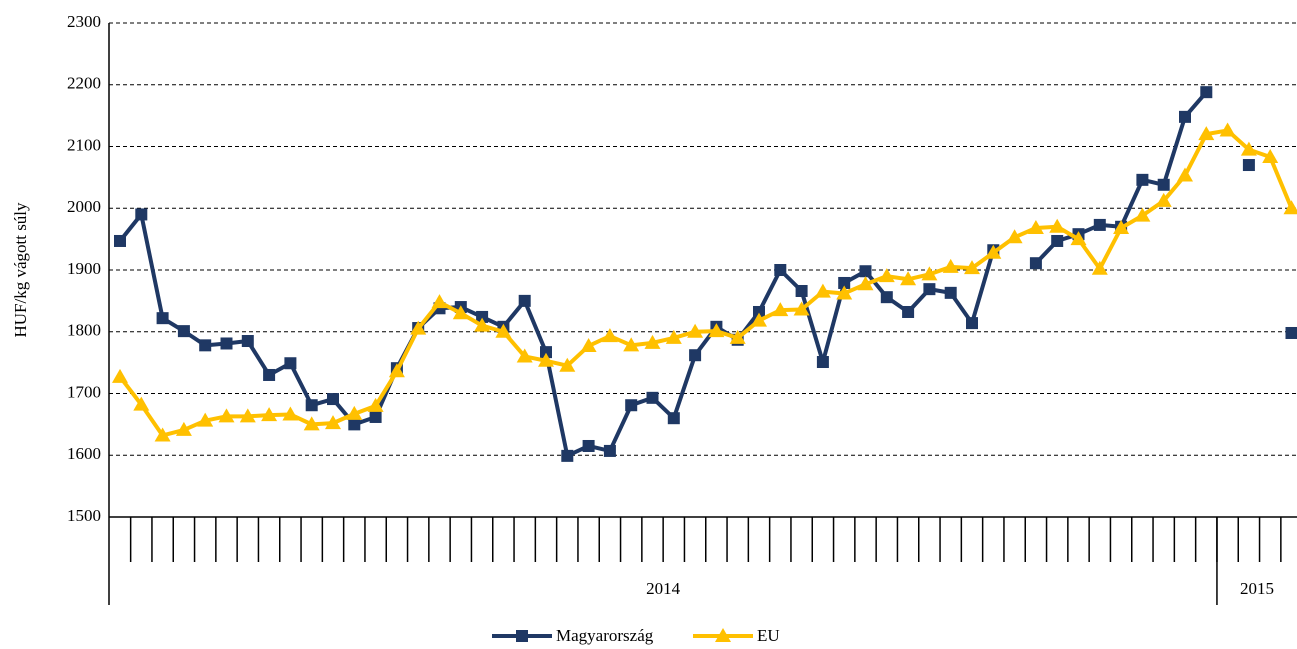 The height and width of the screenshot is (649, 1297). Describe the element at coordinates (1257, 588) in the screenshot. I see `group-label: 2015` at that location.